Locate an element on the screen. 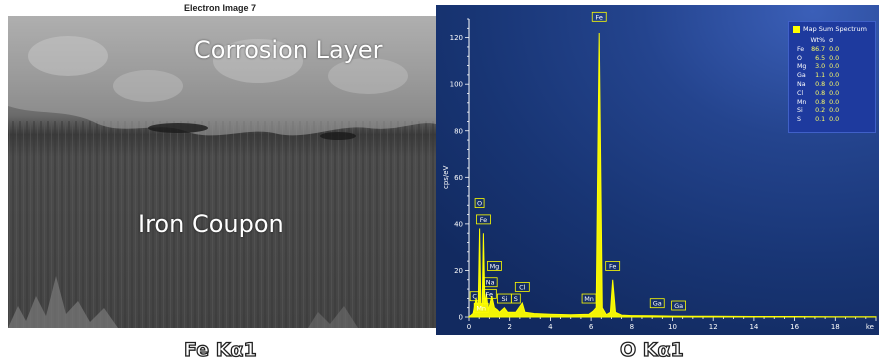 Image resolution: width=879 pixels, height=362 pixels. y-axis-label: cps/eV is located at coordinates (446, 177).